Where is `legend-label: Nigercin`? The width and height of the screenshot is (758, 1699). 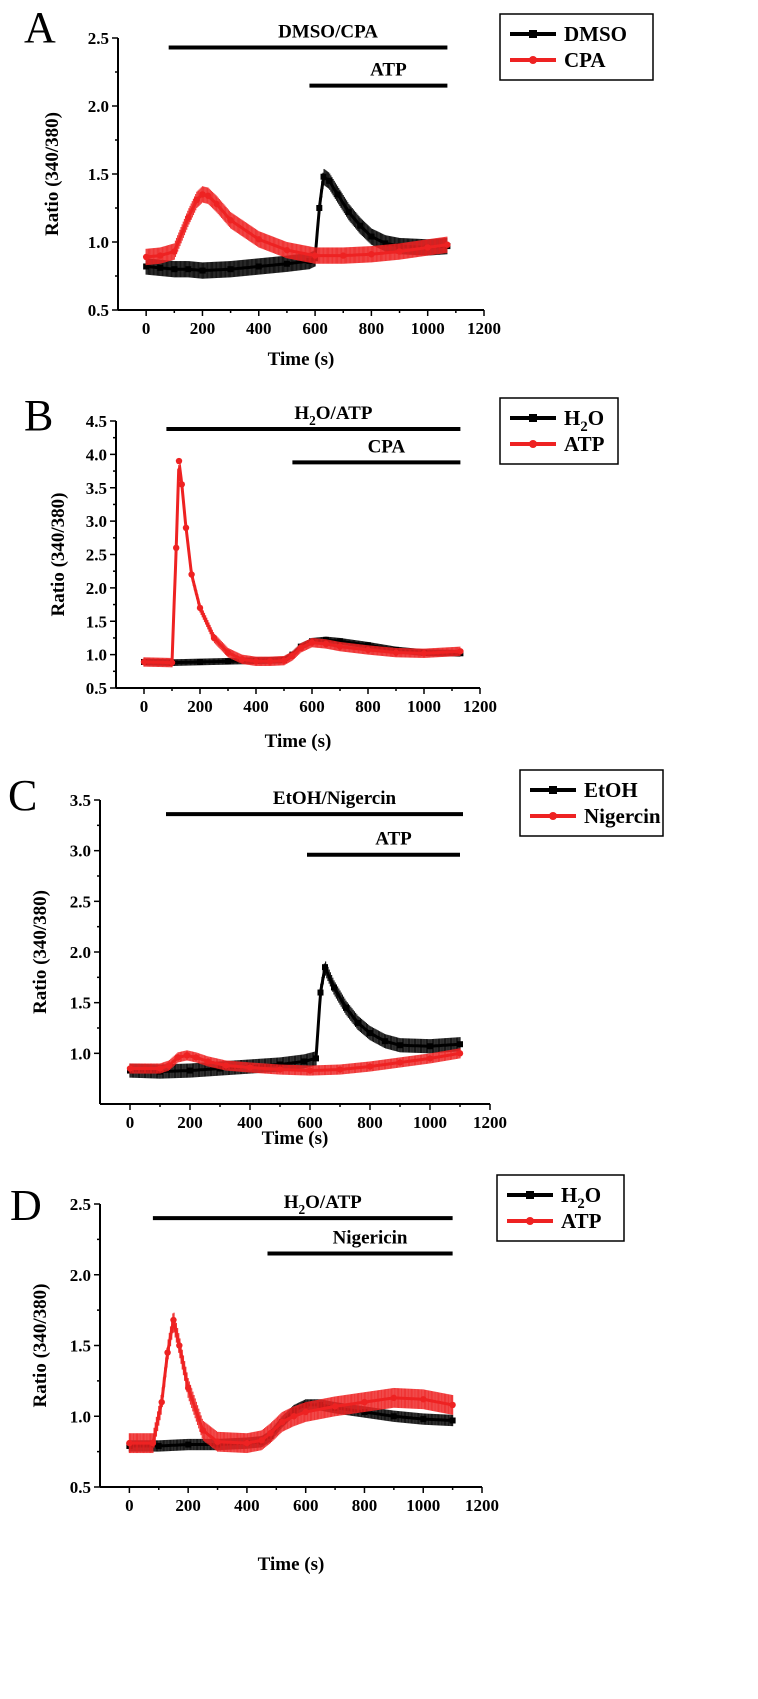 legend-label: Nigercin is located at coordinates (622, 816).